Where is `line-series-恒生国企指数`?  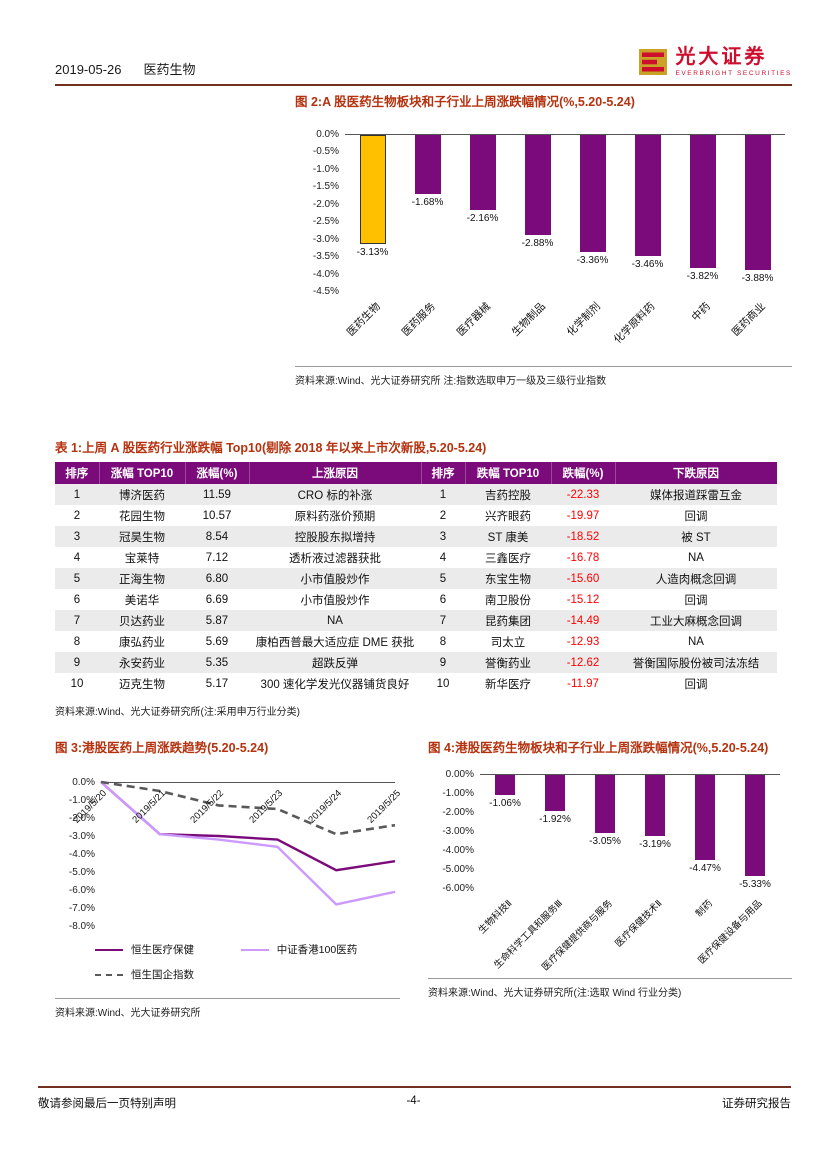 line-series-恒生国企指数 is located at coordinates (248, 808).